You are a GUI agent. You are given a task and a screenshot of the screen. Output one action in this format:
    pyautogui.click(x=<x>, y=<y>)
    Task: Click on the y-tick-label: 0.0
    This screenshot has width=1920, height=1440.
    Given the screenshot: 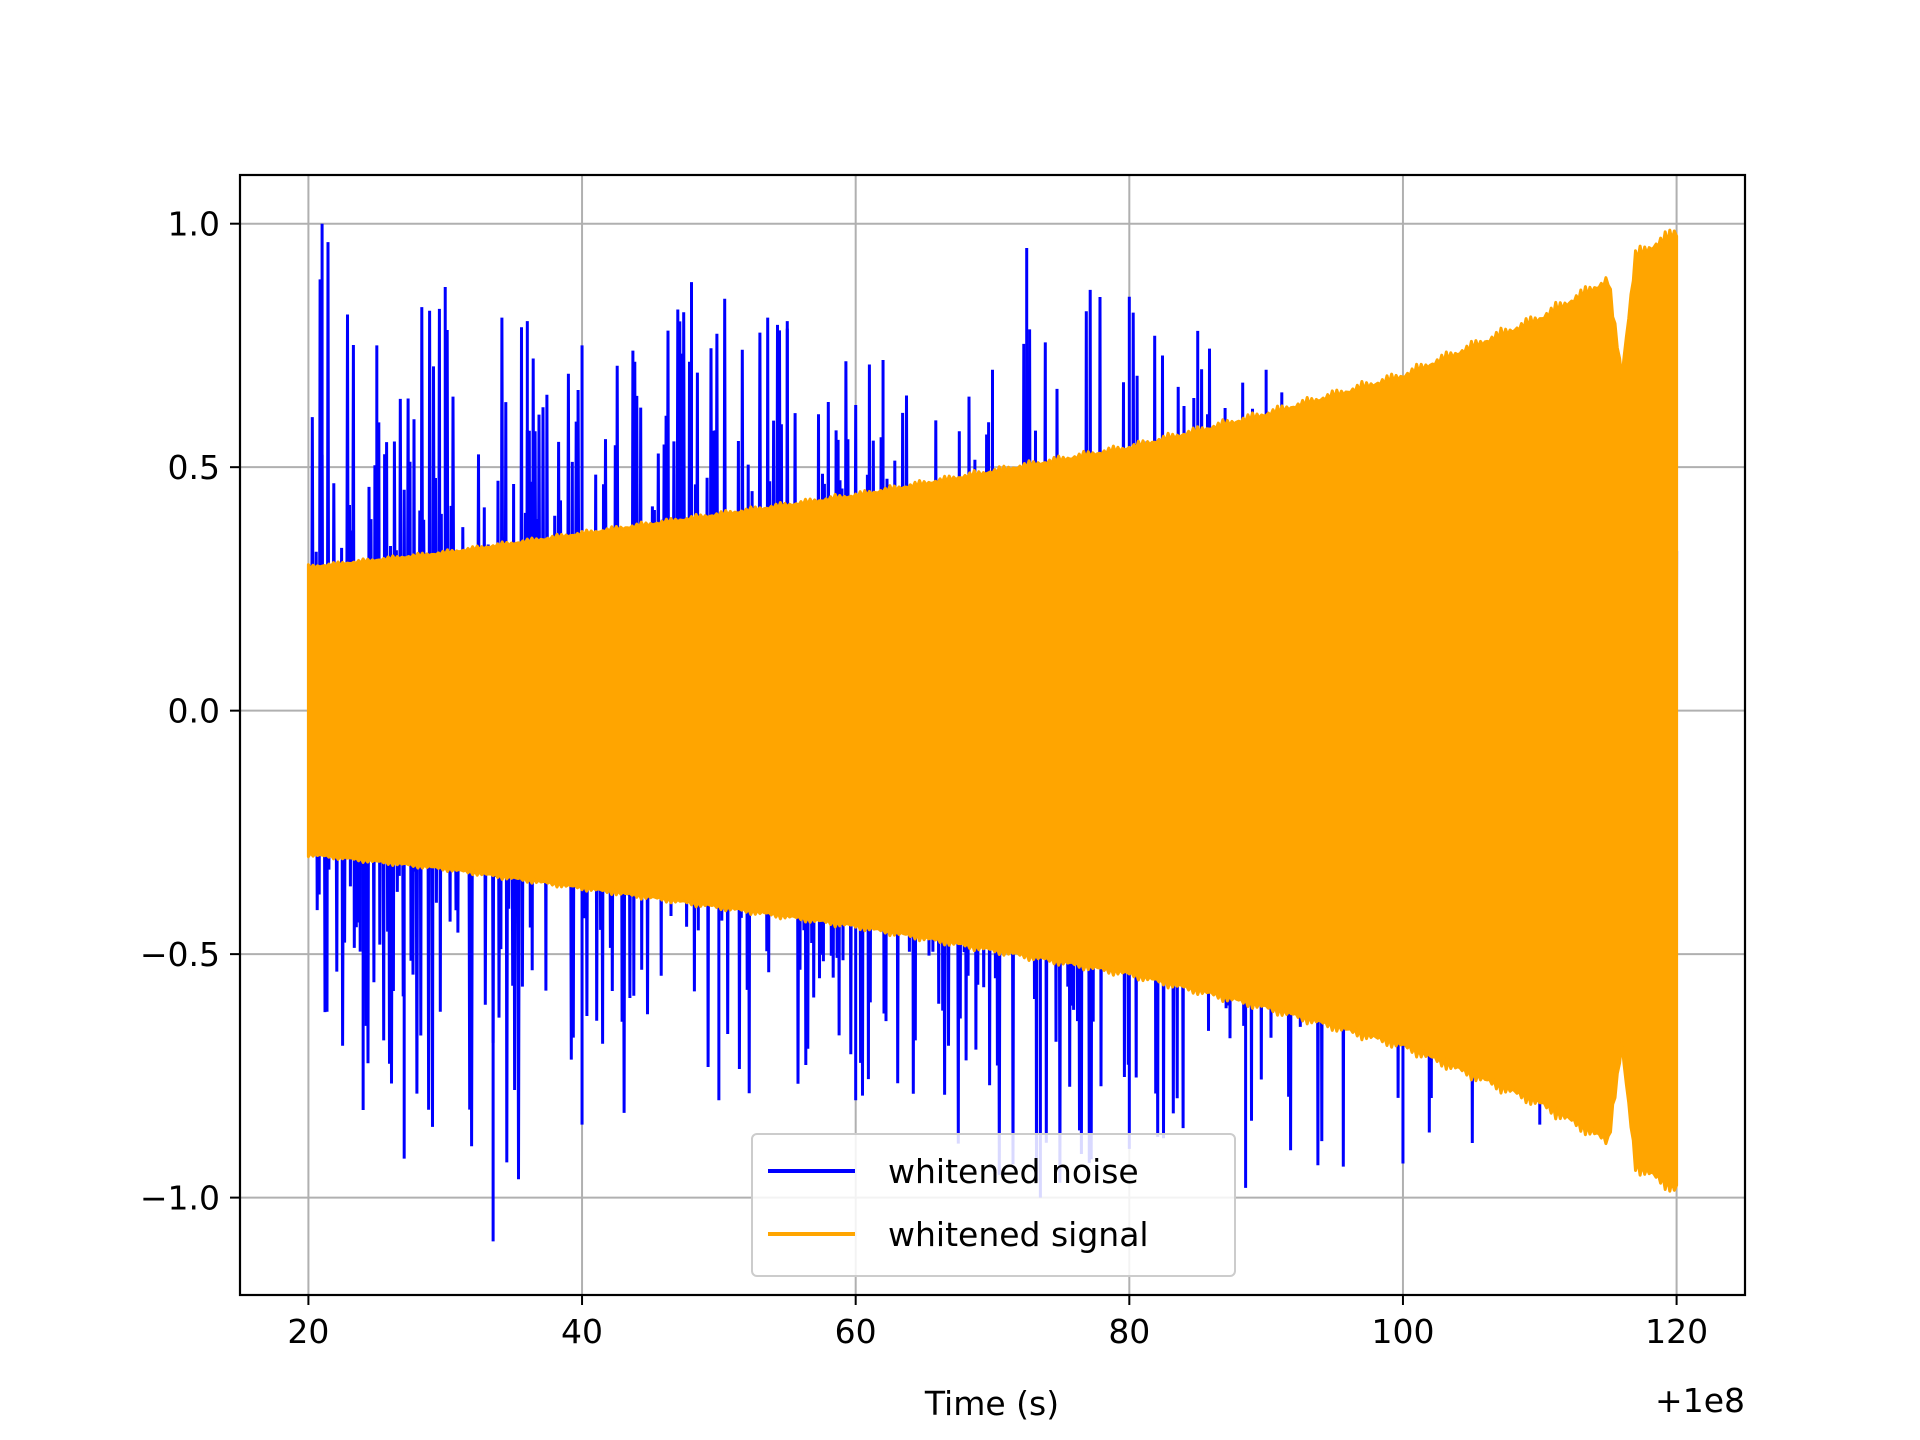 What is the action you would take?
    pyautogui.click(x=194, y=711)
    